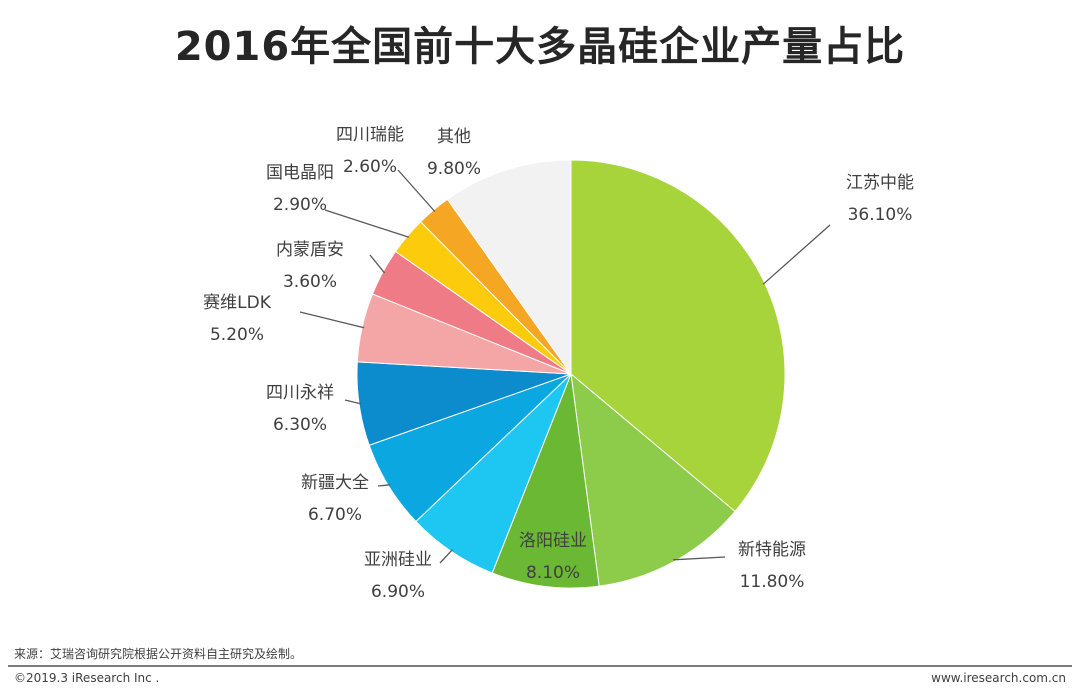 This screenshot has height=693, width=1080. I want to click on slice-name-label: 赛维LDK, so click(237, 302).